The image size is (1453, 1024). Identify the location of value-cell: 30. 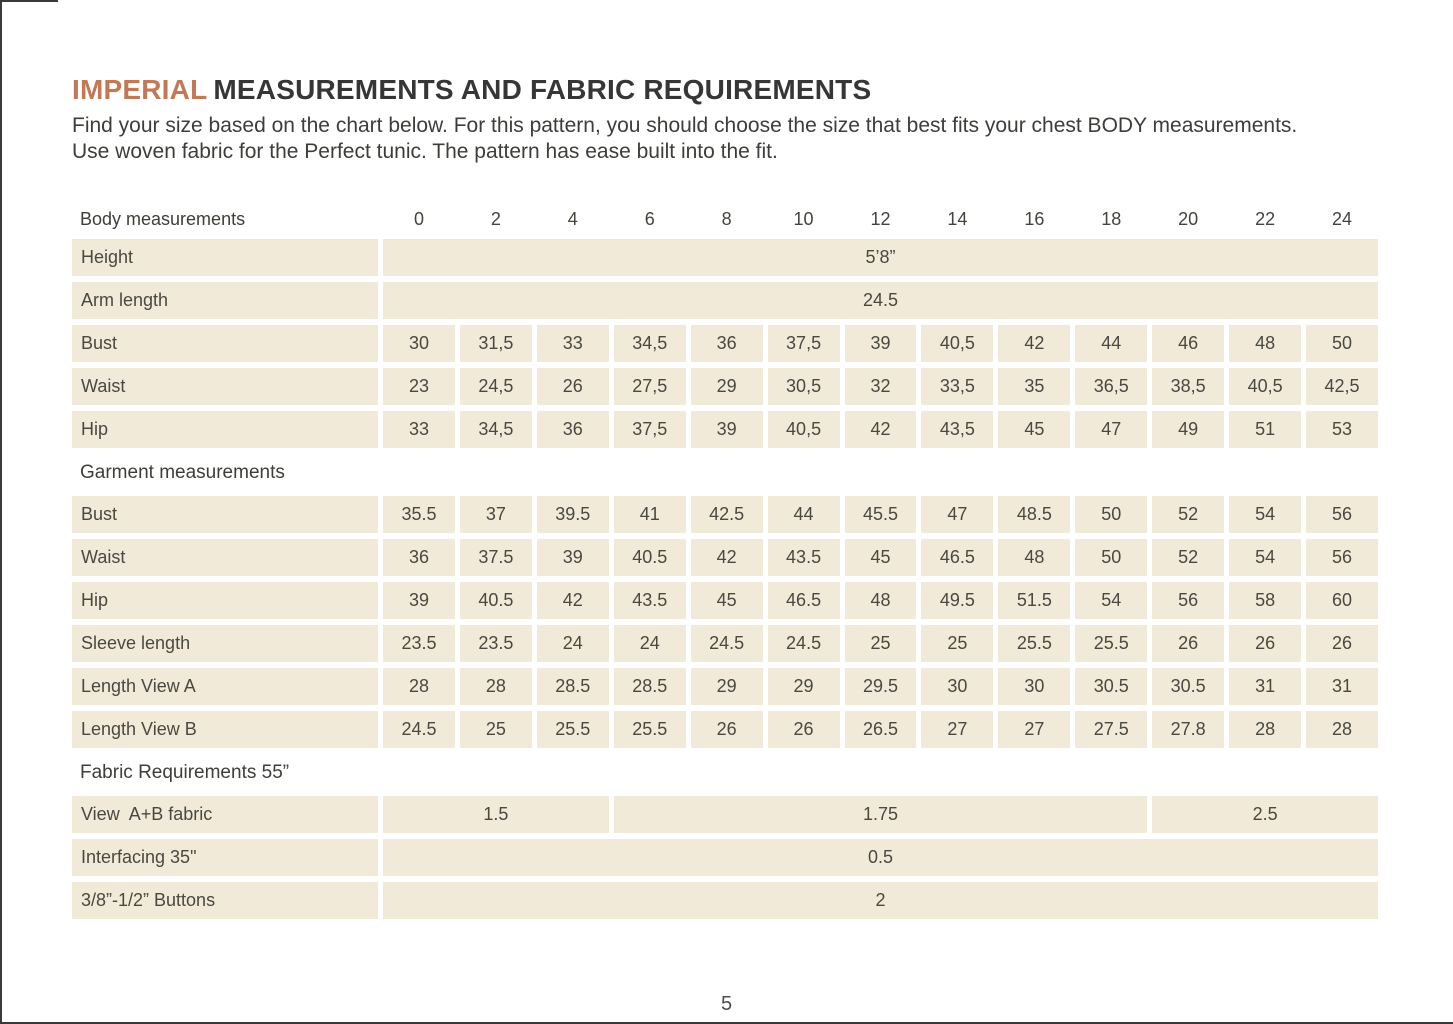
(419, 343).